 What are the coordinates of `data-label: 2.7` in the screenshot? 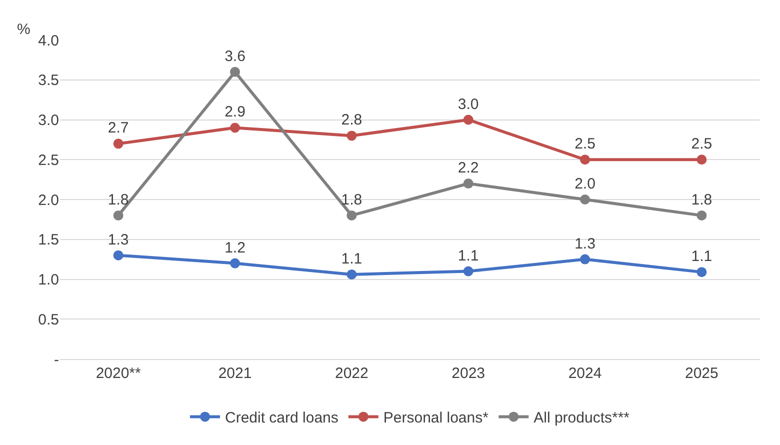 It's located at (118, 128).